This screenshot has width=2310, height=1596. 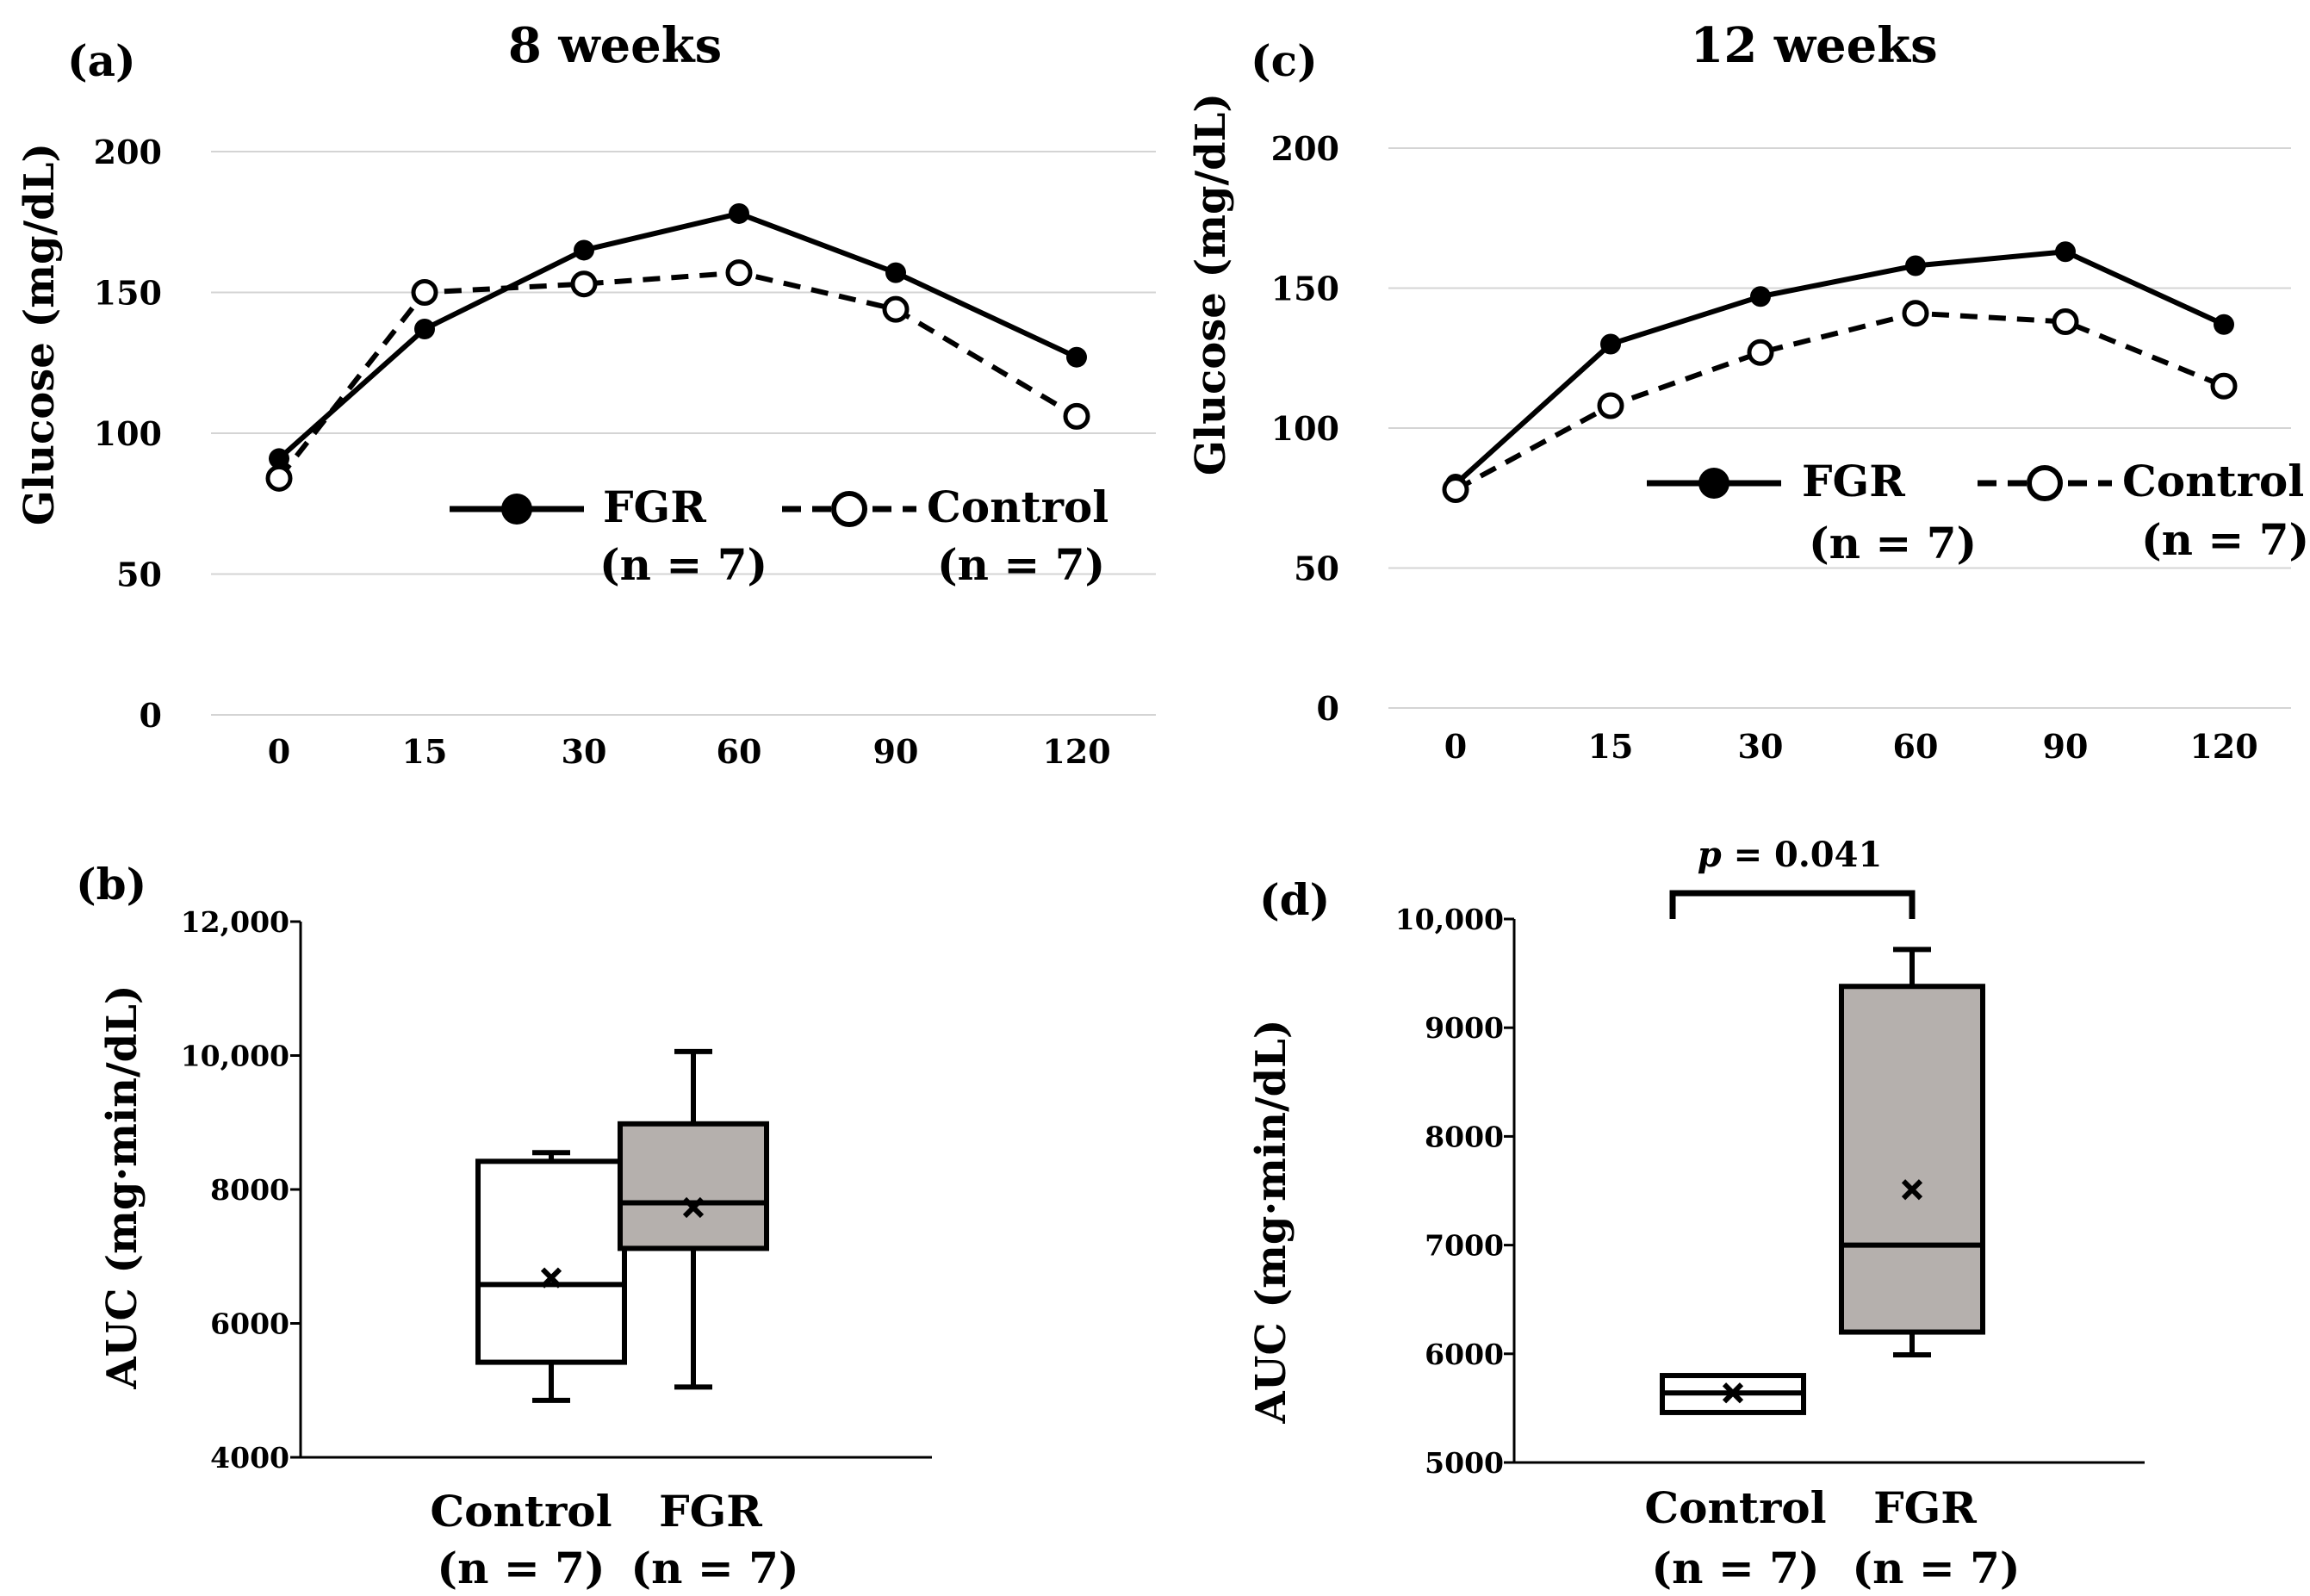 I want to click on y-tick-label-b-2: 8000, so click(x=249, y=1190).